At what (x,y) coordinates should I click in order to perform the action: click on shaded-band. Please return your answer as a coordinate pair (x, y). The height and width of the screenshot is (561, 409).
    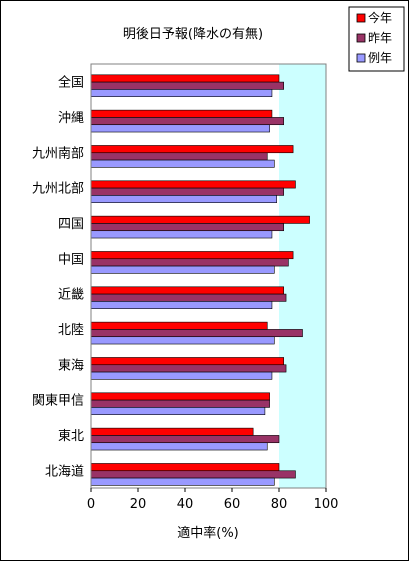
    Looking at the image, I should click on (302, 276).